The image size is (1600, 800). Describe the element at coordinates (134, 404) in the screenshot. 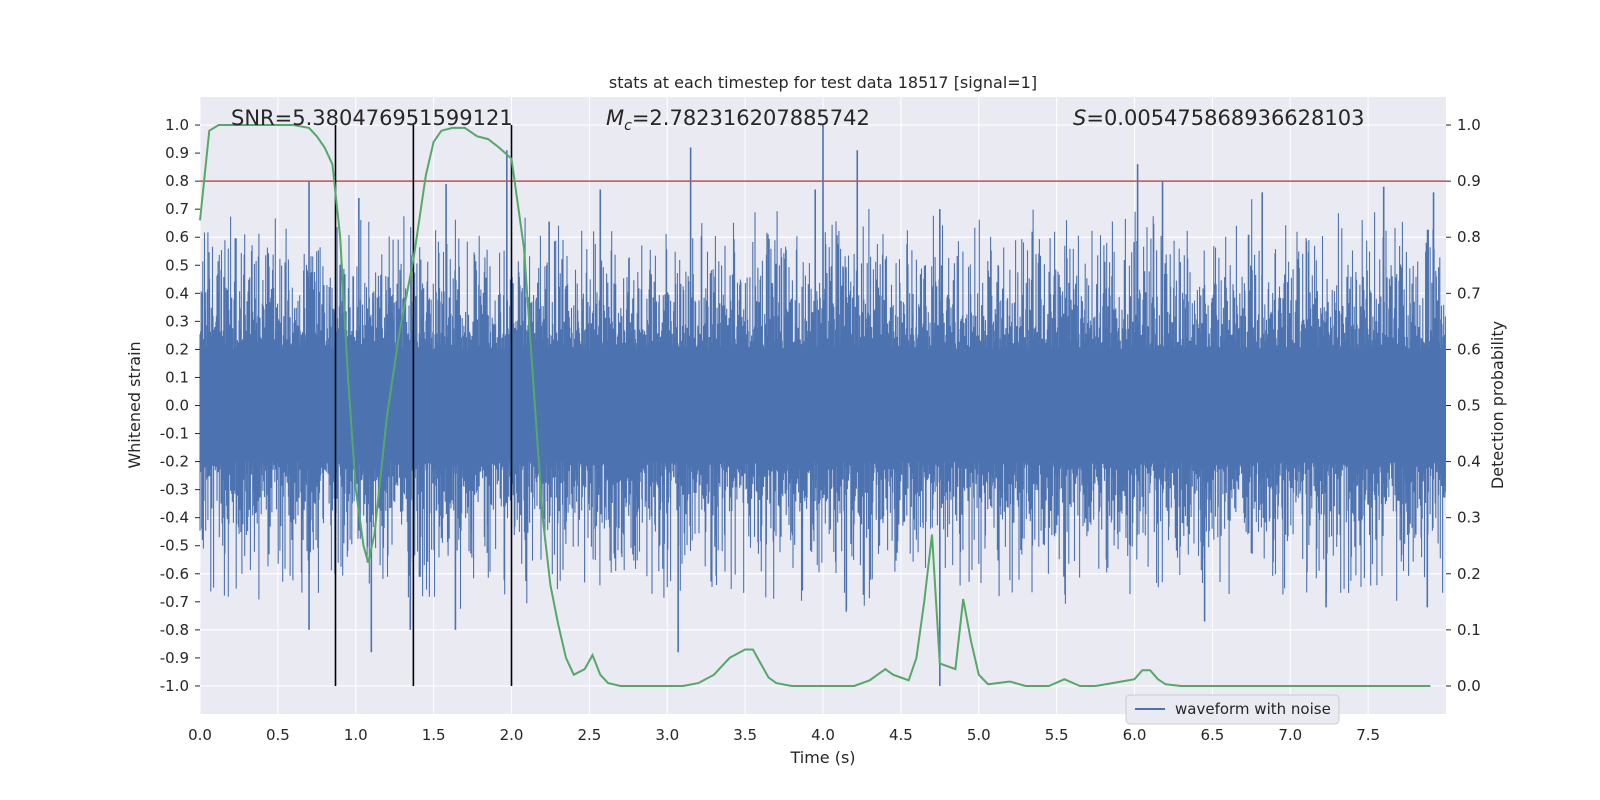

I see `y-axis-left-title: Whitened strain` at that location.